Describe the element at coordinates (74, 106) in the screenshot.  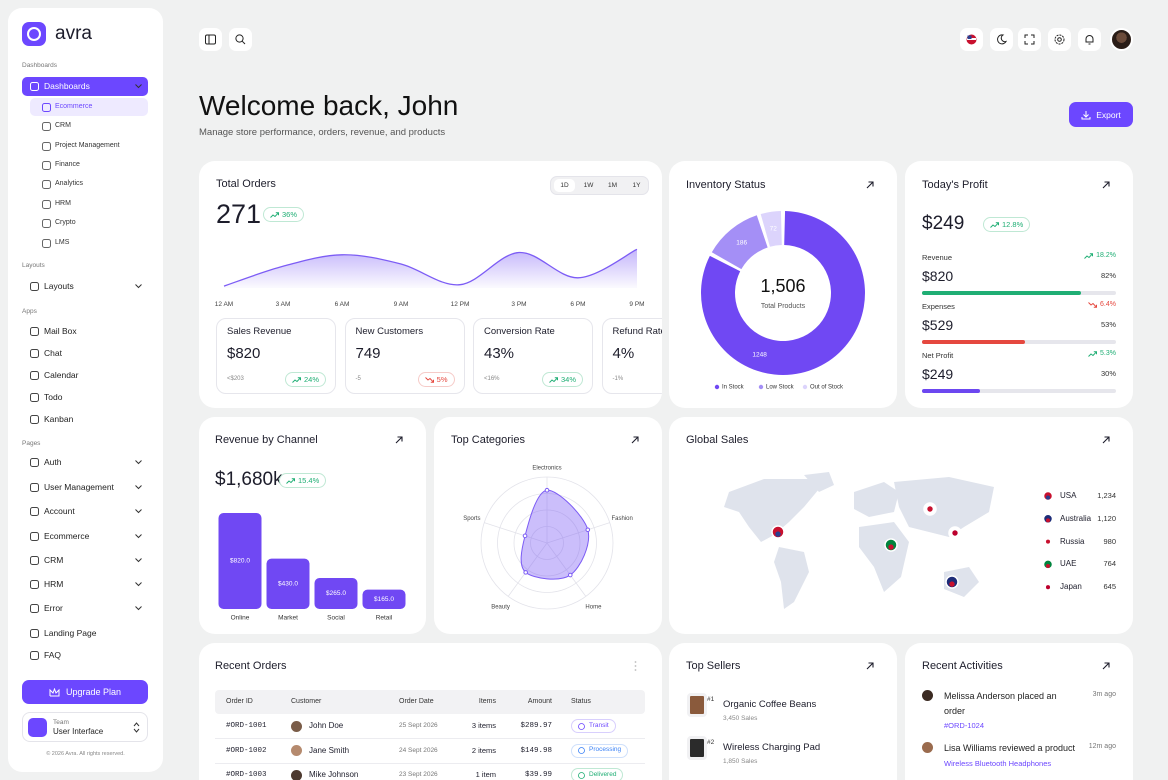
I see `submenu-item: Ecommerce` at that location.